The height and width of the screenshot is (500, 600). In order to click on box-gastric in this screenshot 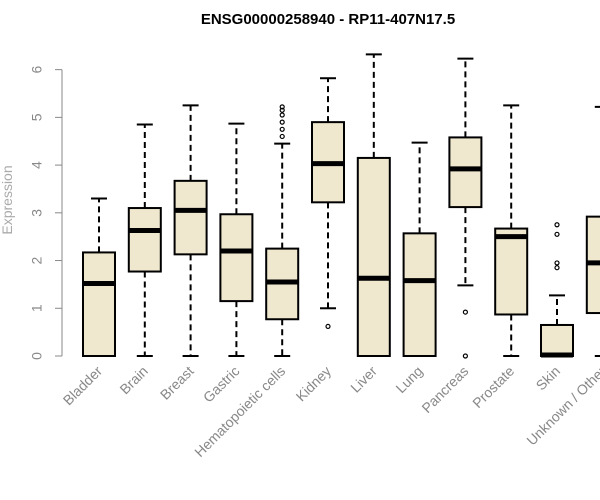, I will do `click(236, 239)`.